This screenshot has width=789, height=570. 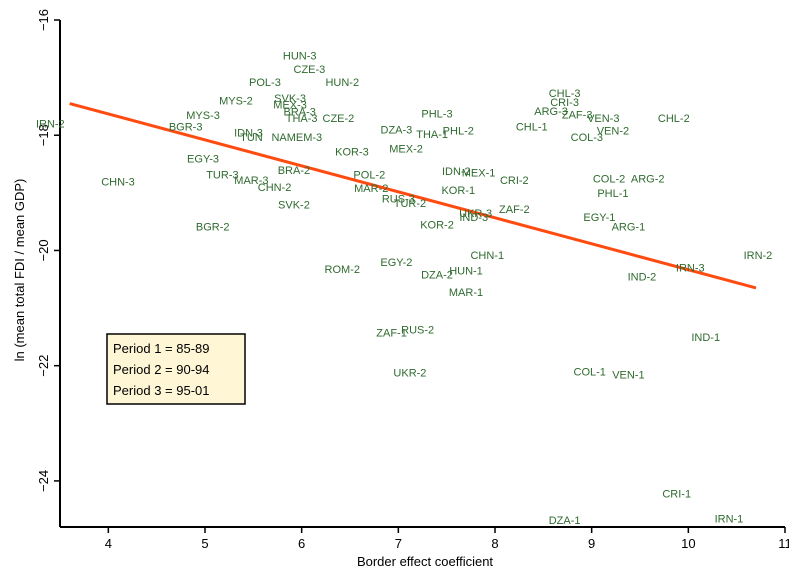 I want to click on point-label: CHN-3, so click(x=118, y=182).